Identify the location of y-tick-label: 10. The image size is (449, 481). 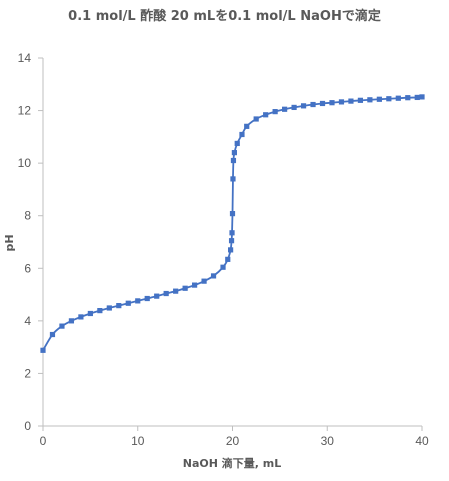
(25, 163).